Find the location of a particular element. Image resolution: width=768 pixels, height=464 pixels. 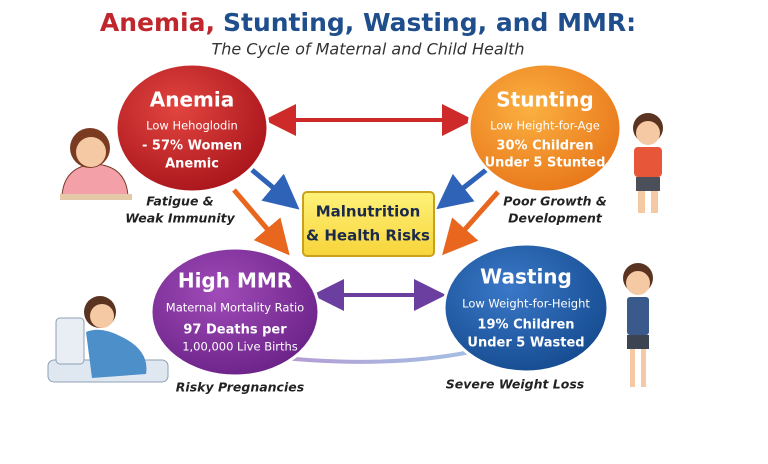

node-line: Maternal Mortality Ratio is located at coordinates (235, 308).